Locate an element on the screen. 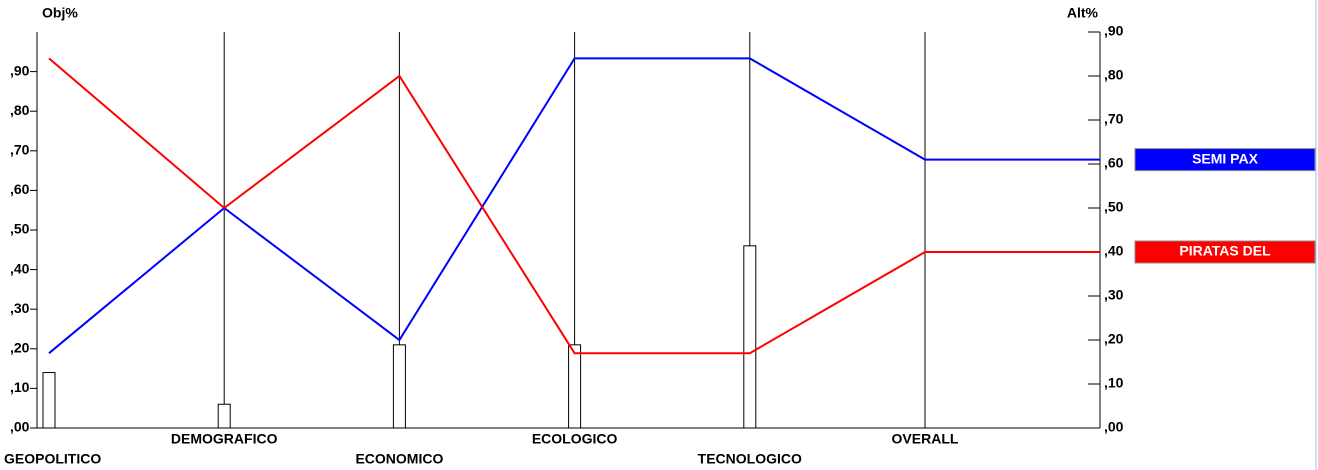  x-tick-label: ECONOMICO is located at coordinates (399, 459).